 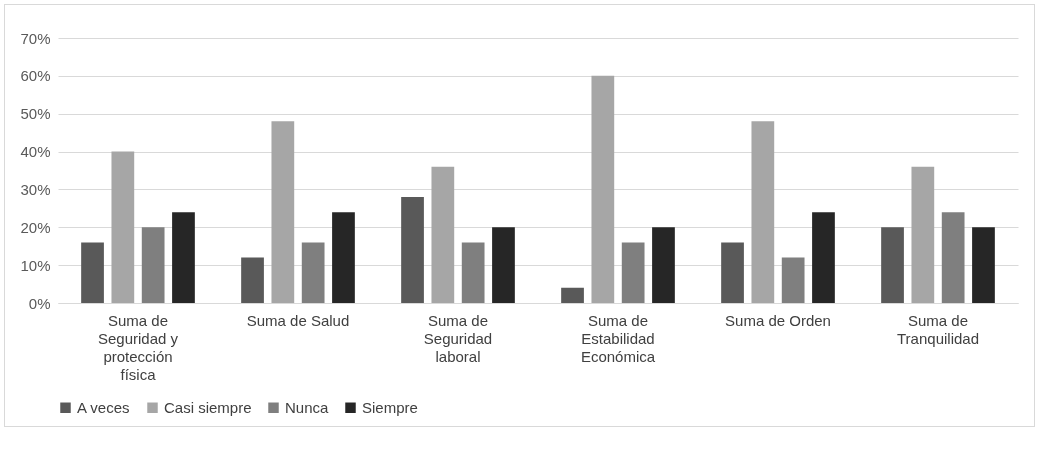 I want to click on x-tick-label: Suma de Seguridad laboral, so click(x=458, y=338).